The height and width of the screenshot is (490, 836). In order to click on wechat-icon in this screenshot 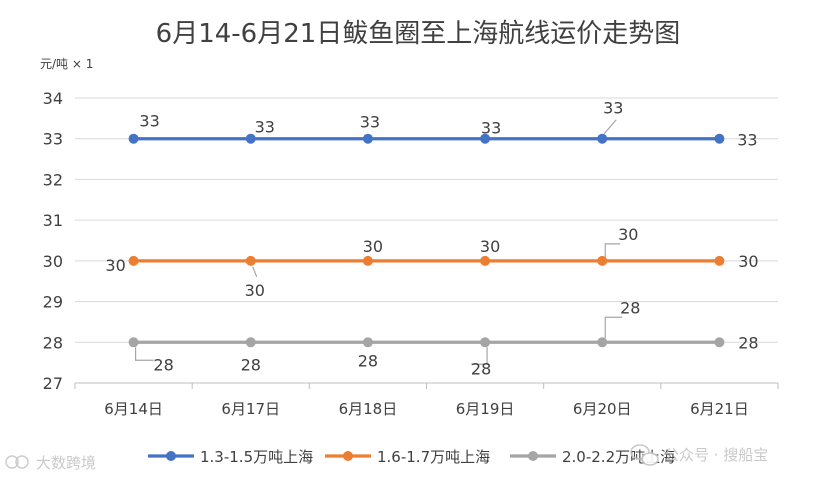, I will do `click(644, 455)`.